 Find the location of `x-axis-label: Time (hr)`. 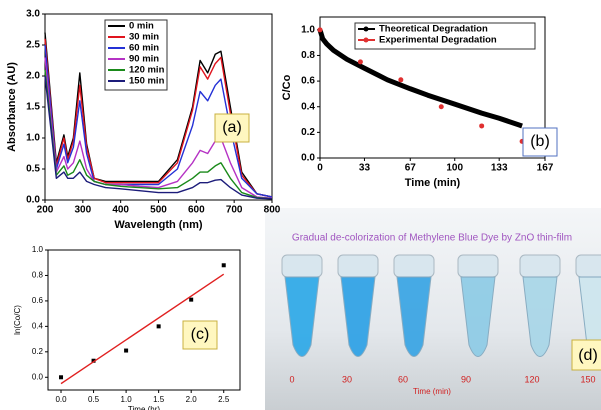

x-axis-label: Time (hr) is located at coordinates (144, 407).